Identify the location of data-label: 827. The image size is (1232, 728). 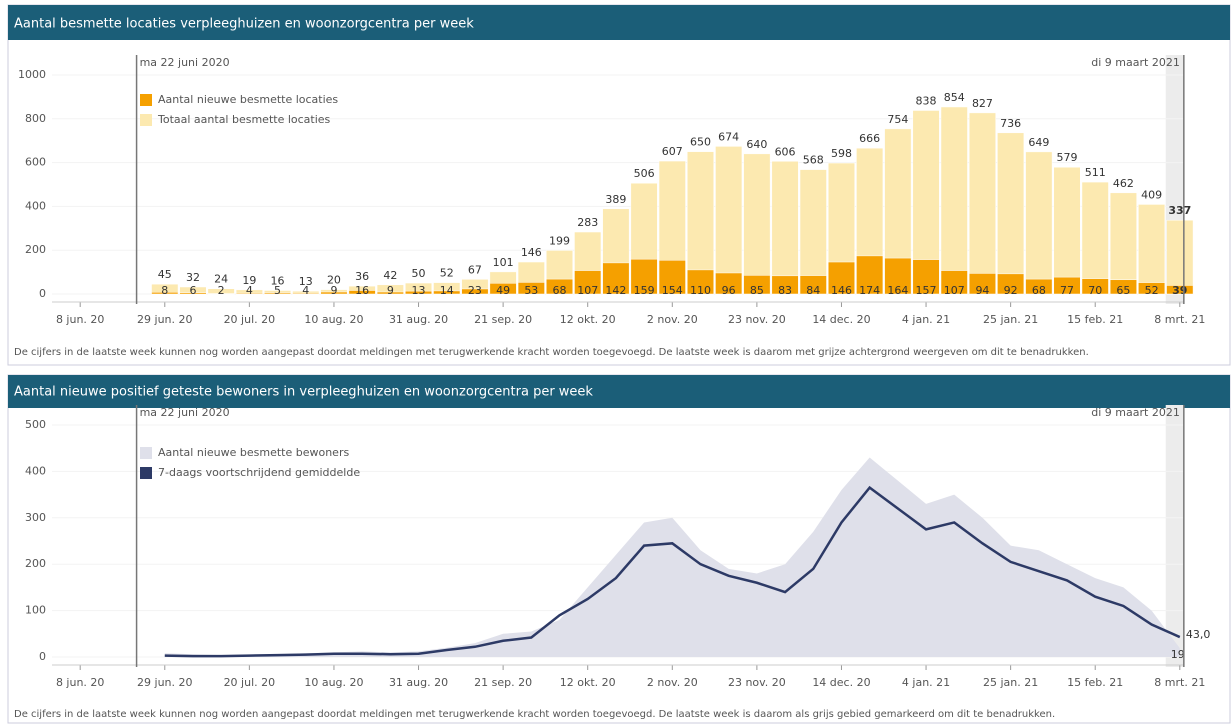
(982, 103).